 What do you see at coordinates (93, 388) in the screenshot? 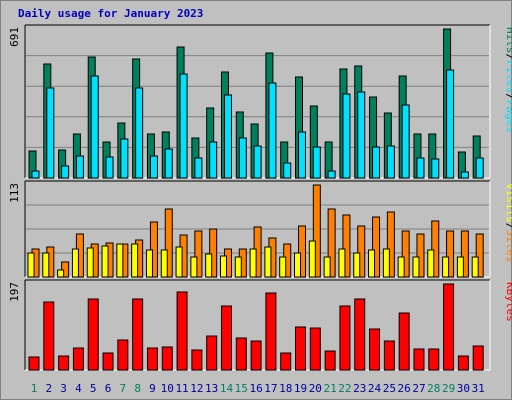
I see `x-tick-label: 5` at bounding box center [93, 388].